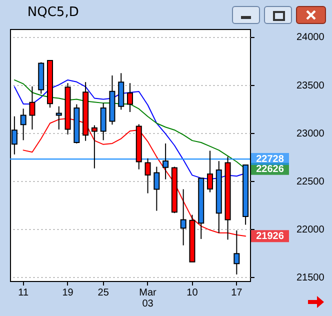 This screenshot has height=316, width=332. What do you see at coordinates (192, 293) in the screenshot?
I see `x-tick-label: 10` at bounding box center [192, 293].